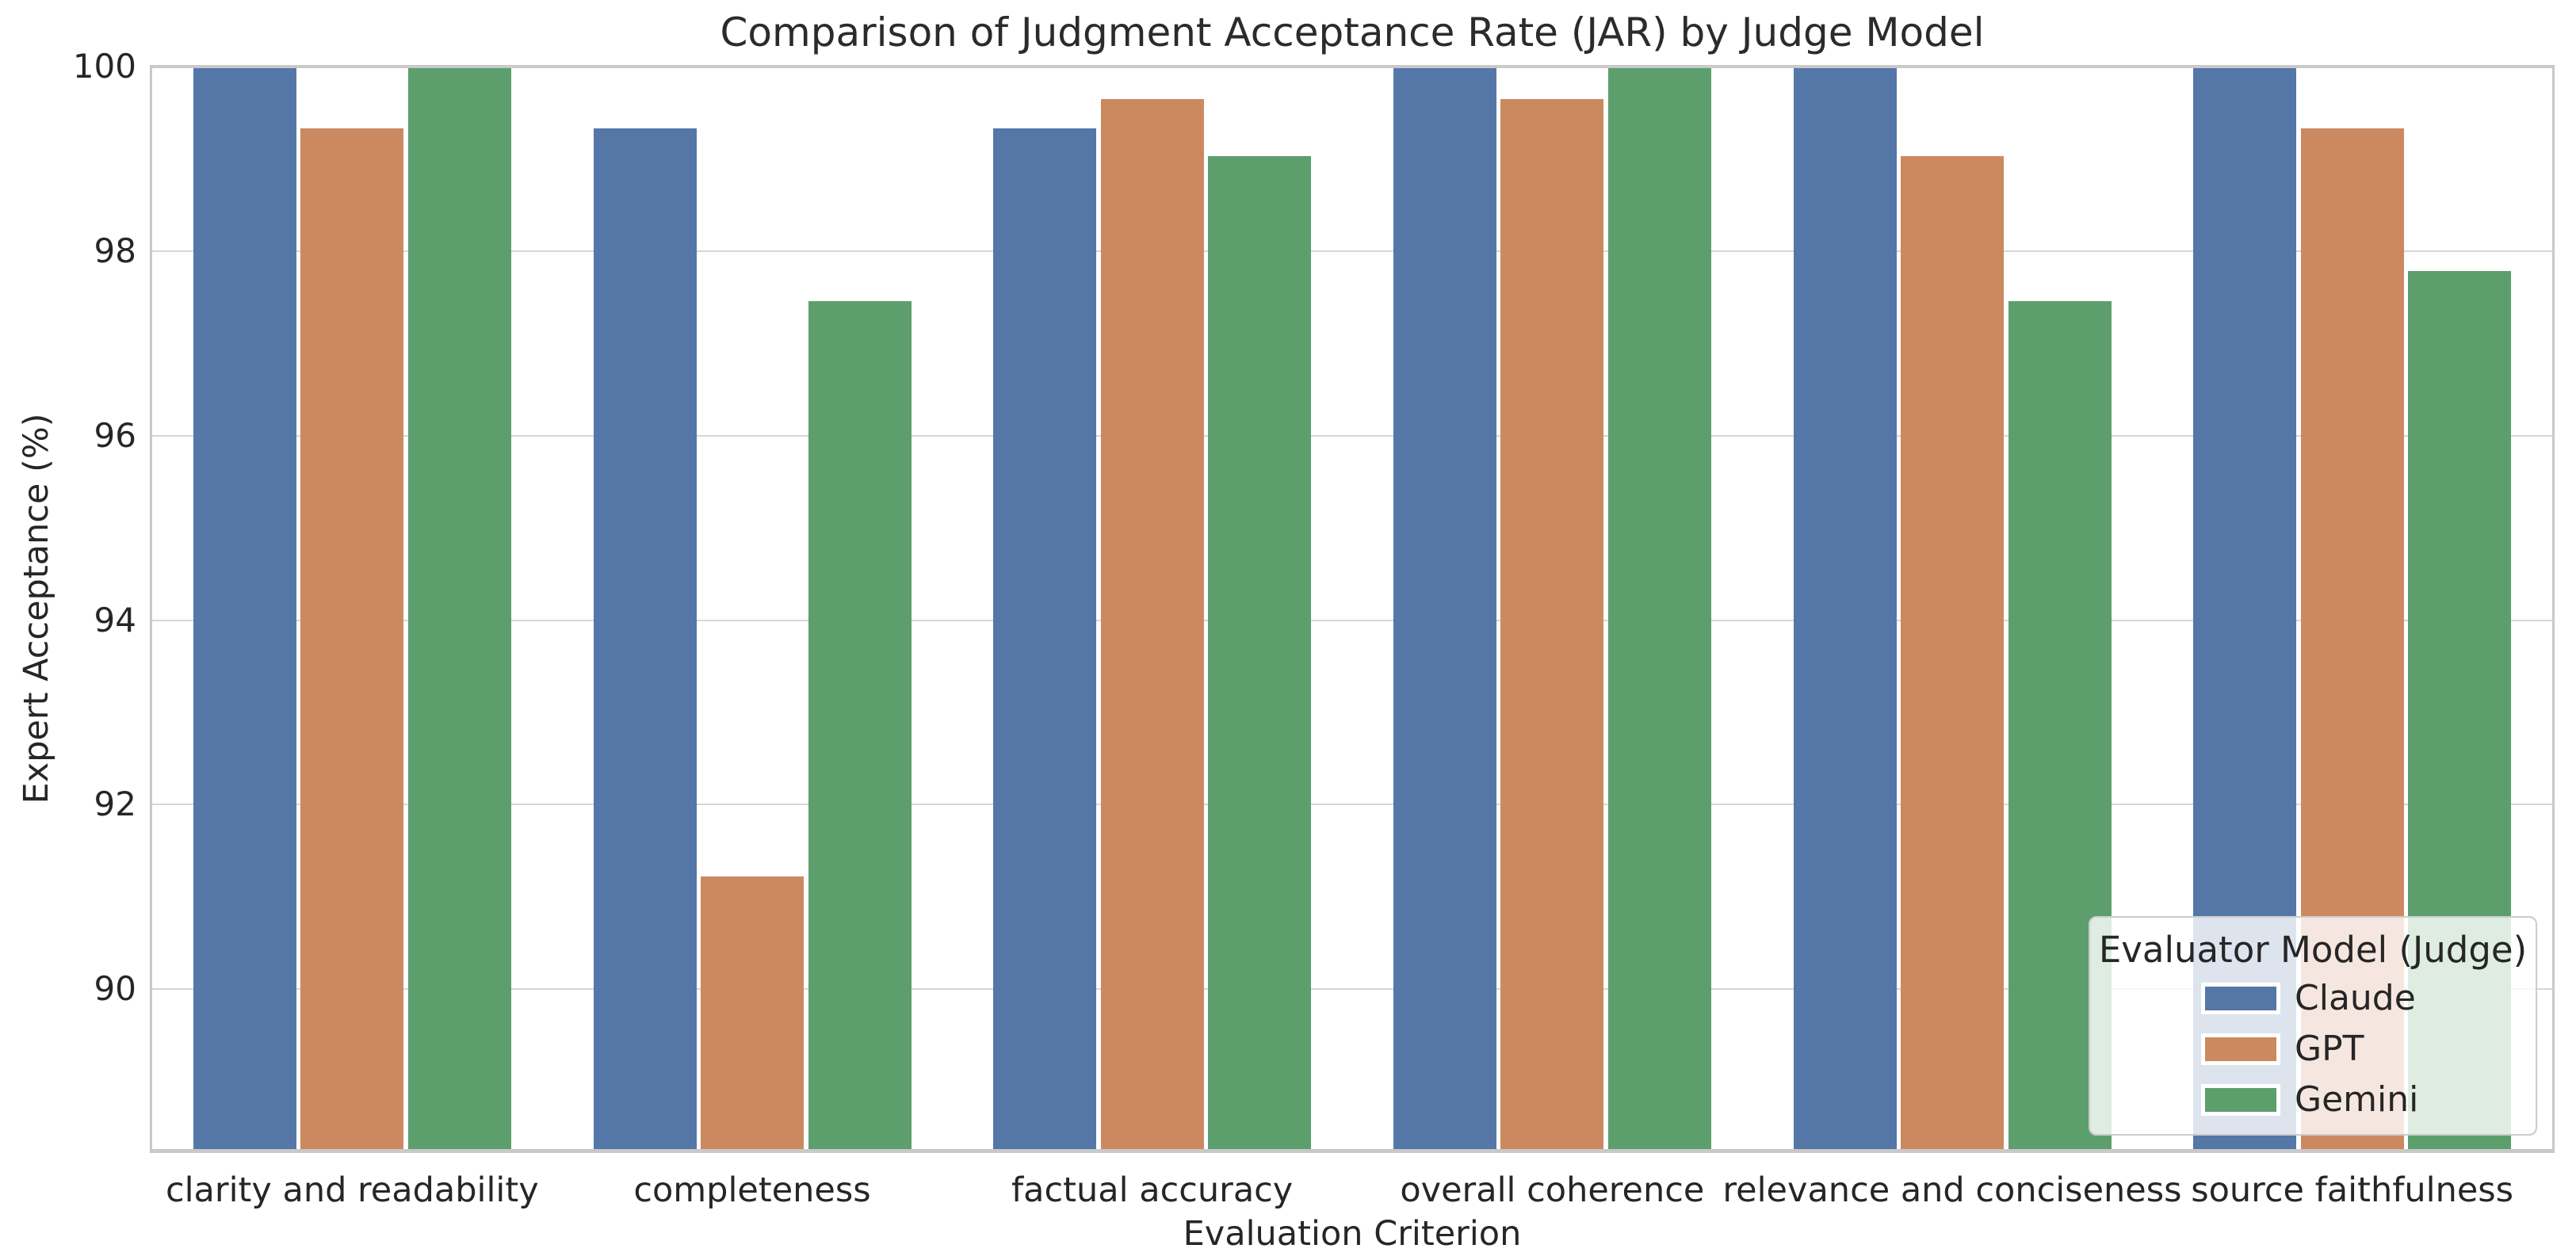 This screenshot has width=2576, height=1260. I want to click on bar-claude-completeness, so click(645, 639).